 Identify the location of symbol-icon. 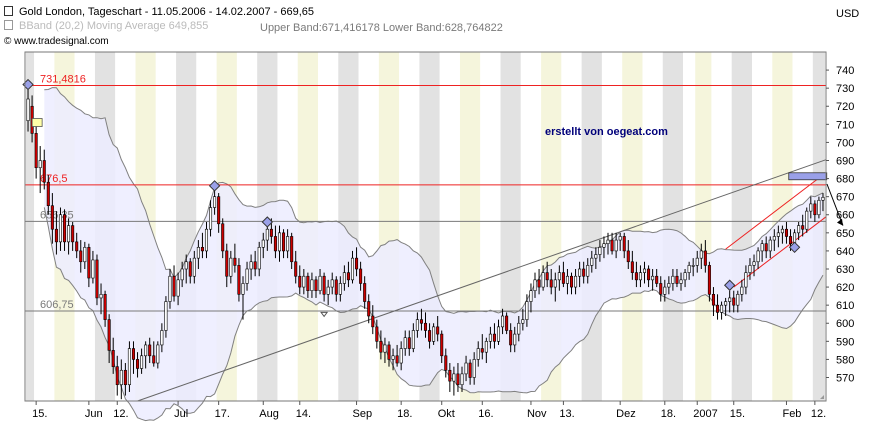
(8, 11).